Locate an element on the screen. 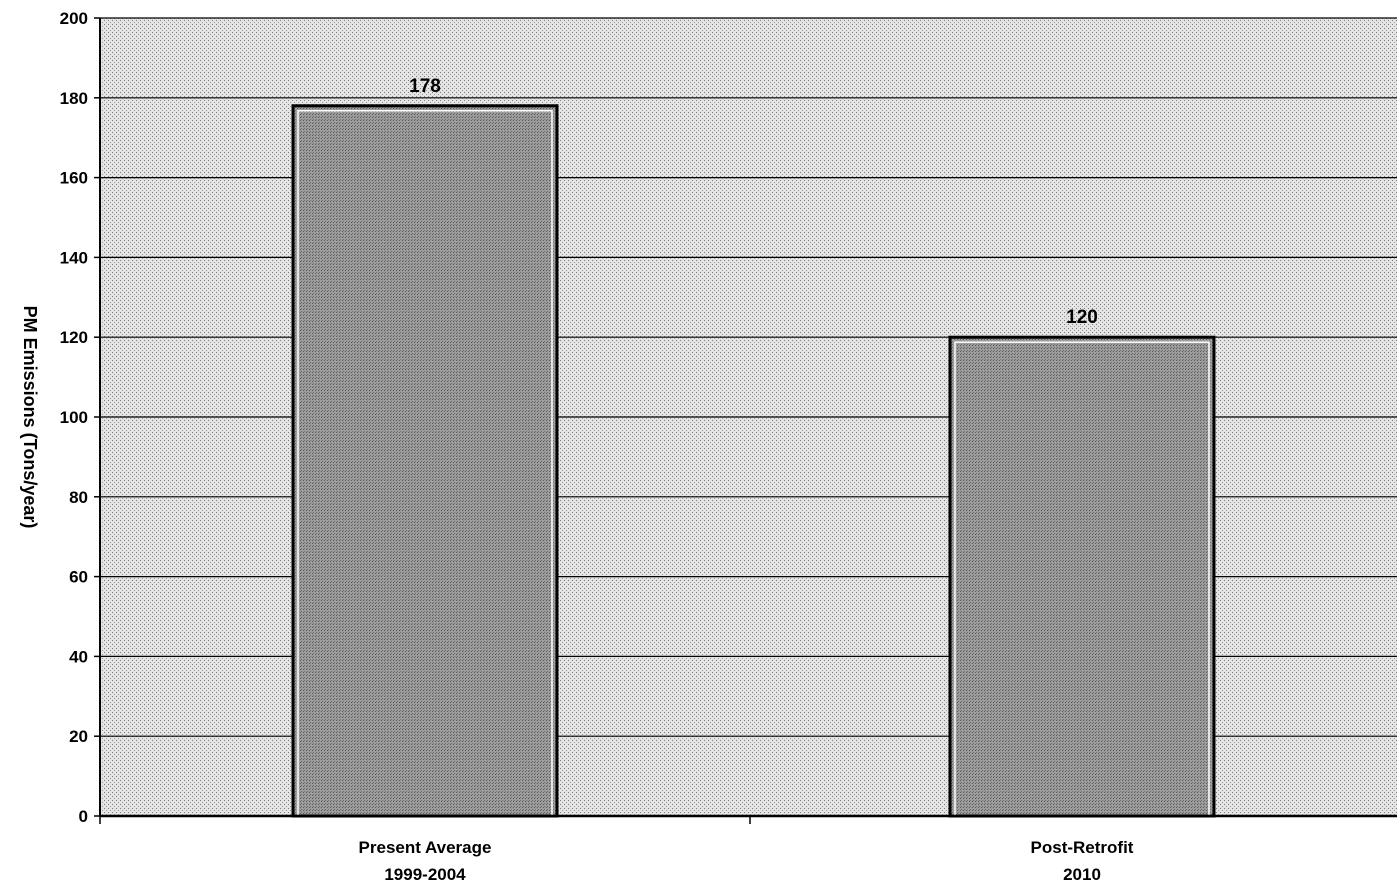 This screenshot has height=893, width=1397. y-tick-label: 60 is located at coordinates (78, 577).